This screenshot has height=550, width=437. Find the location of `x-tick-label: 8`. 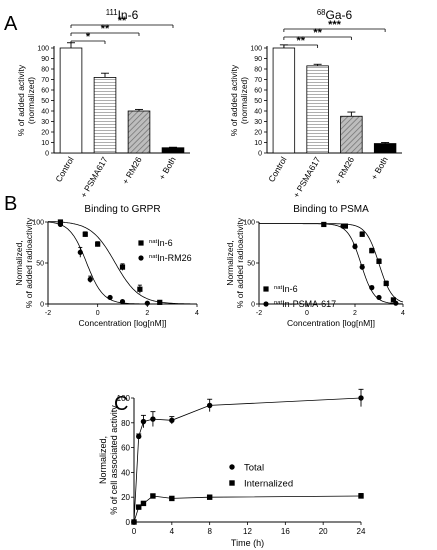

x-tick-label: 8 is located at coordinates (209, 531).